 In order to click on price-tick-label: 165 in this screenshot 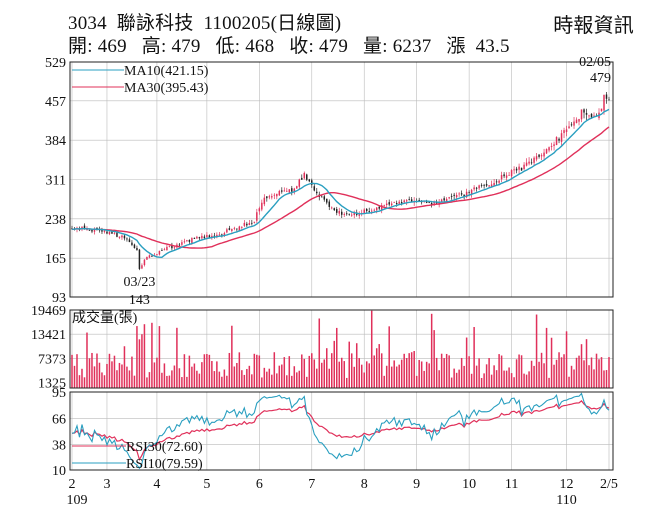, I will do `click(55, 259)`.